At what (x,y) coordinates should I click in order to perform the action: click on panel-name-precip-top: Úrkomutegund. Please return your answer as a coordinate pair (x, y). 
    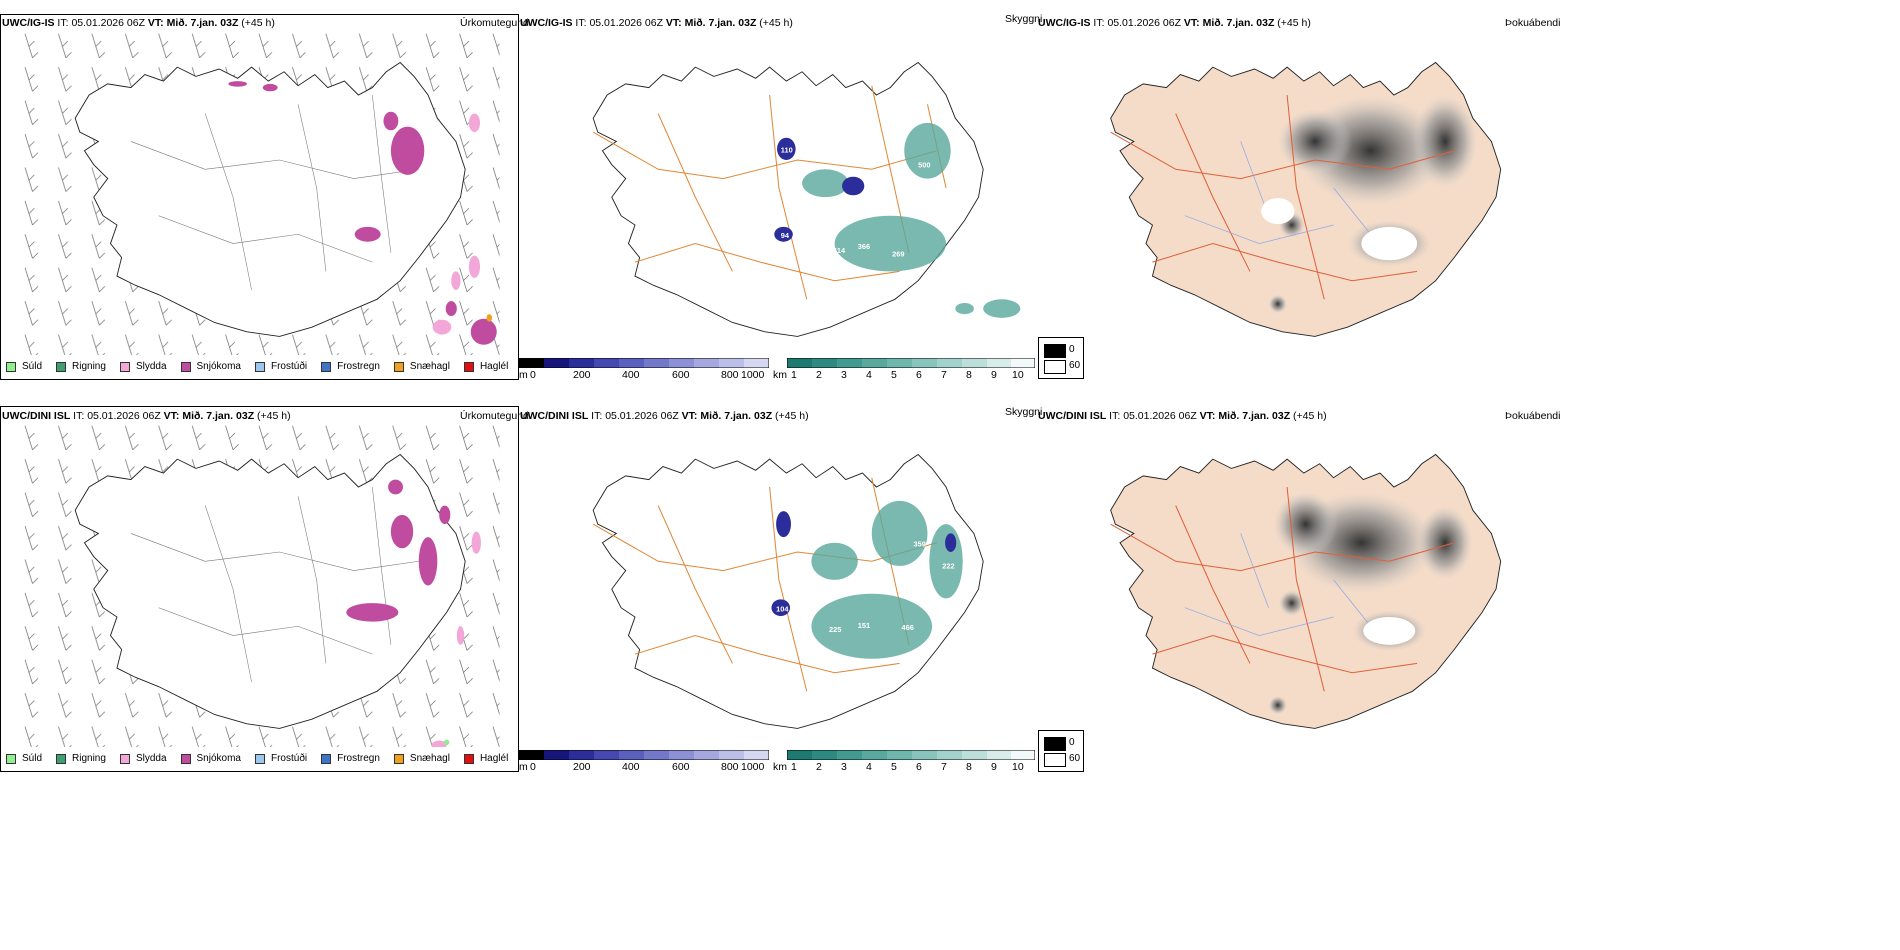
    Looking at the image, I should click on (494, 23).